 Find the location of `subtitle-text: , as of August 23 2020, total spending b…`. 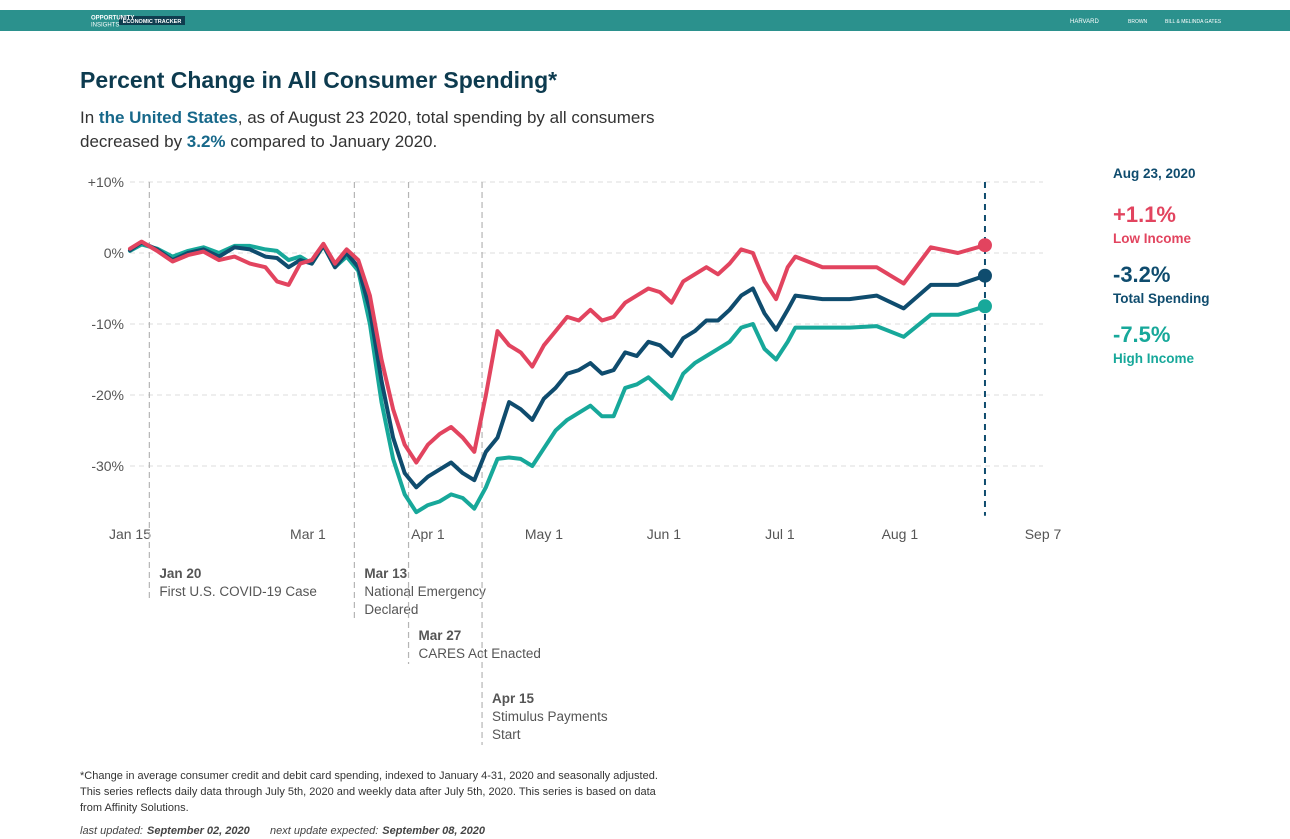

subtitle-text: , as of August 23 2020, total spending b… is located at coordinates (446, 117).